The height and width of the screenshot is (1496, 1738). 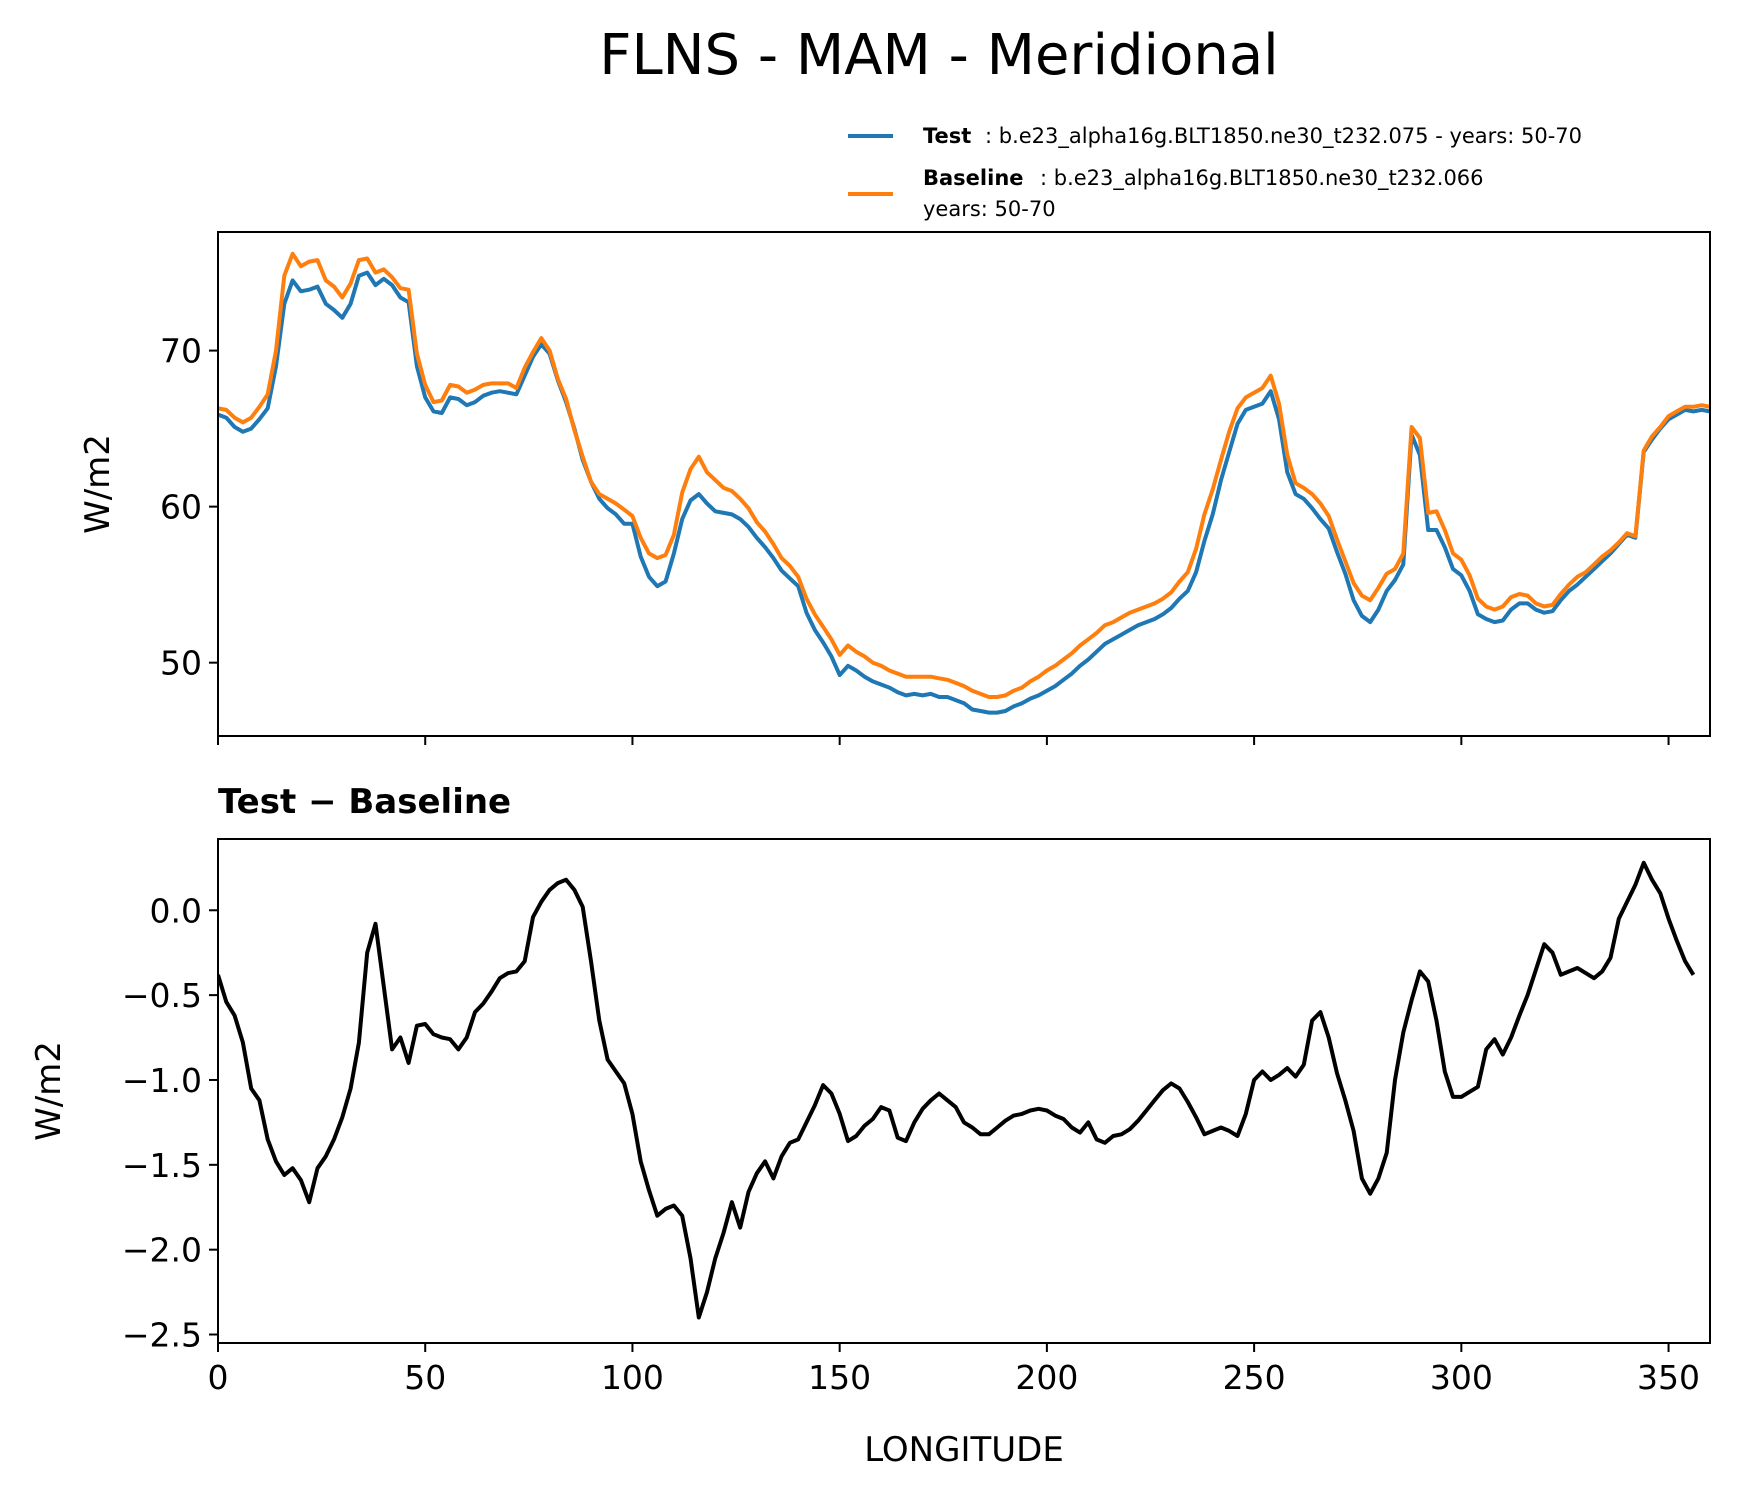 I want to click on diff-title: Test − Baseline, so click(x=364, y=802).